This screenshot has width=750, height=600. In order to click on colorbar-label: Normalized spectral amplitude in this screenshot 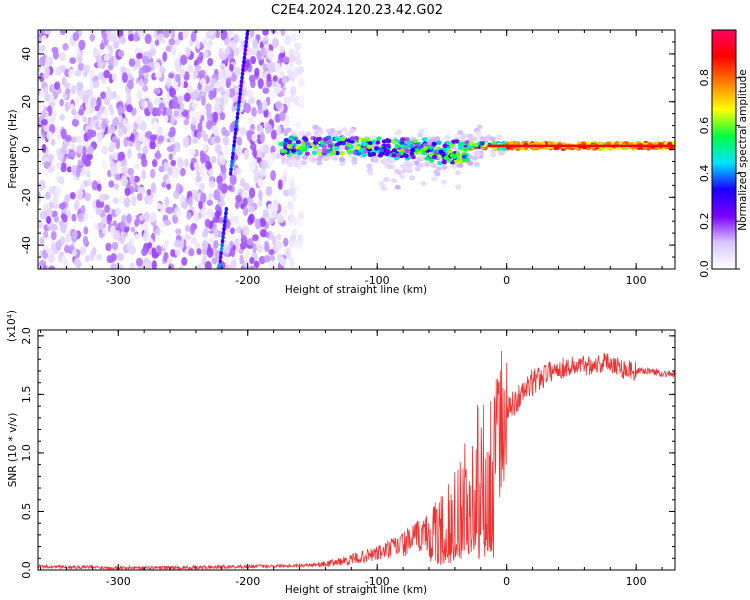, I will do `click(743, 149)`.